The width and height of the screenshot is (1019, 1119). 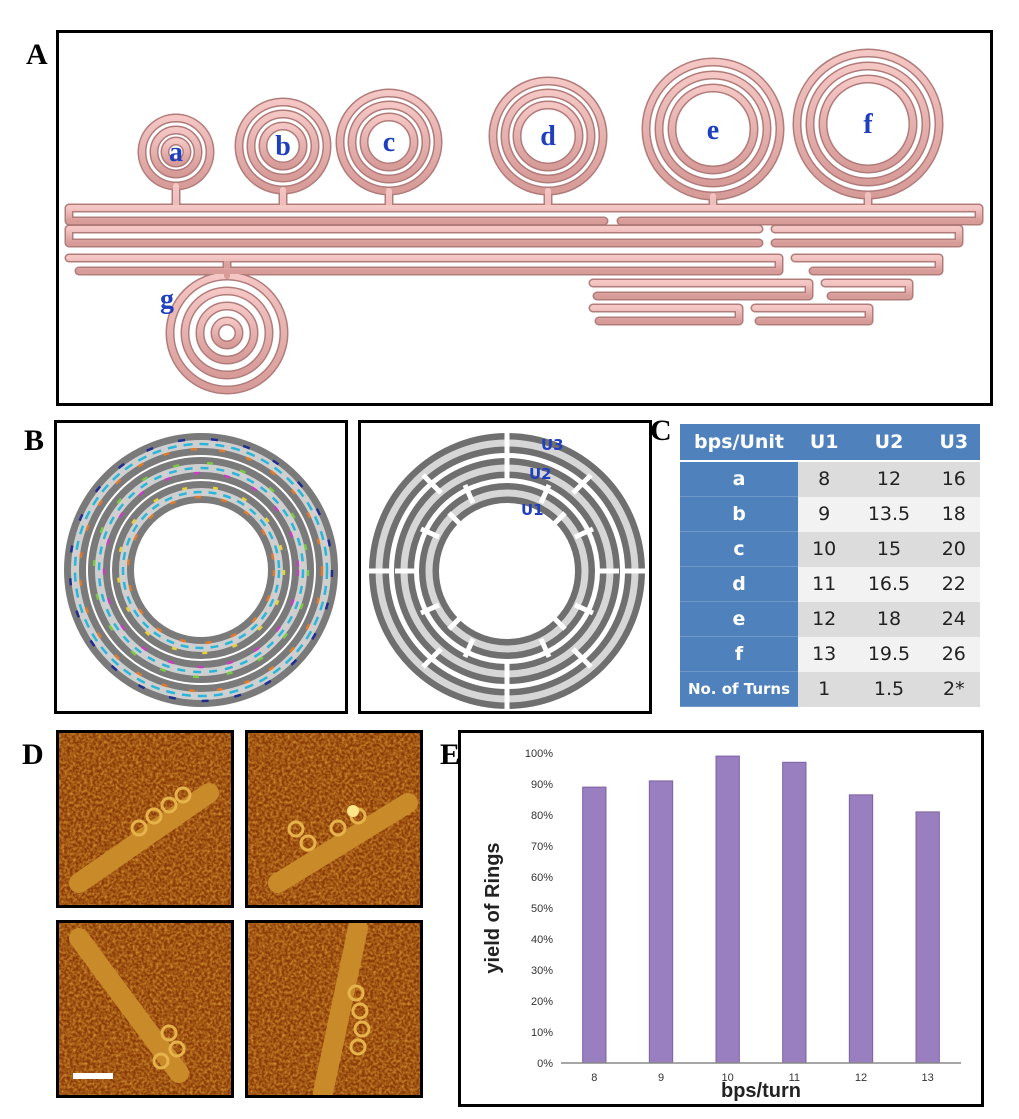 What do you see at coordinates (542, 1002) in the screenshot?
I see `y-tick-label: 20%` at bounding box center [542, 1002].